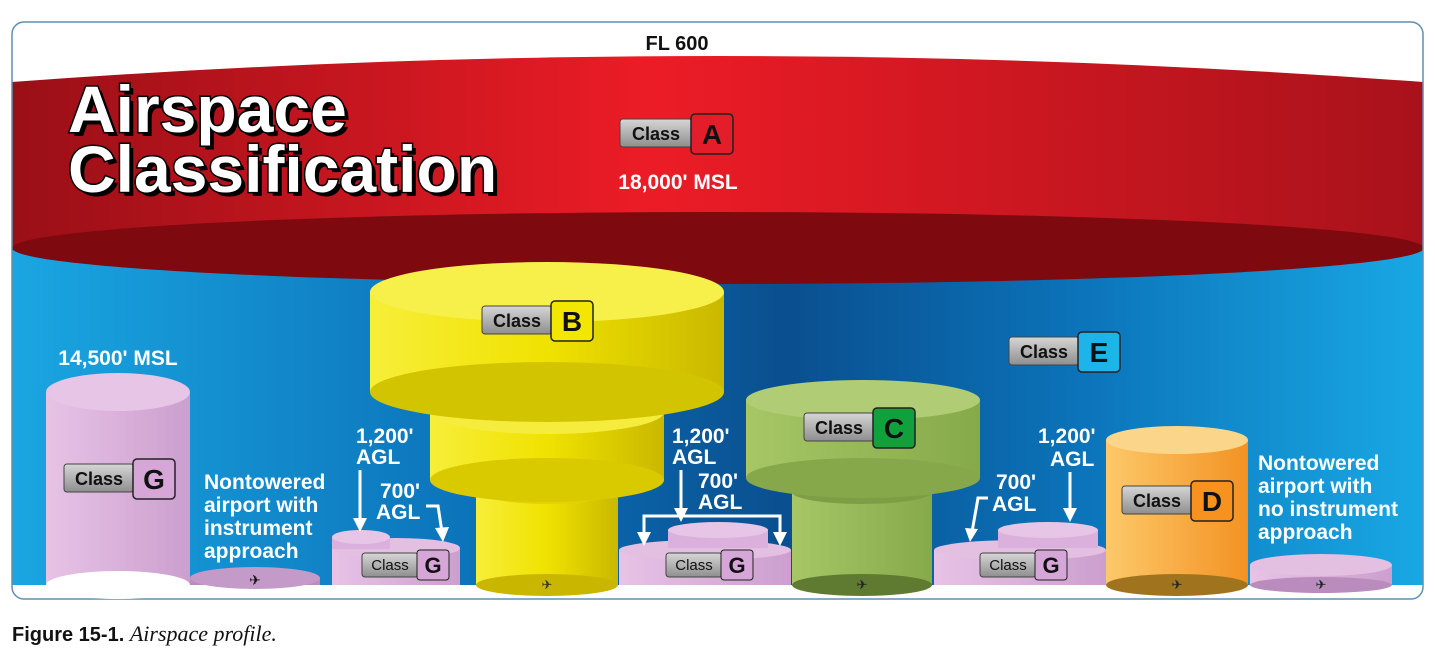  I want to click on title-line-1: Airspace, so click(207, 109).